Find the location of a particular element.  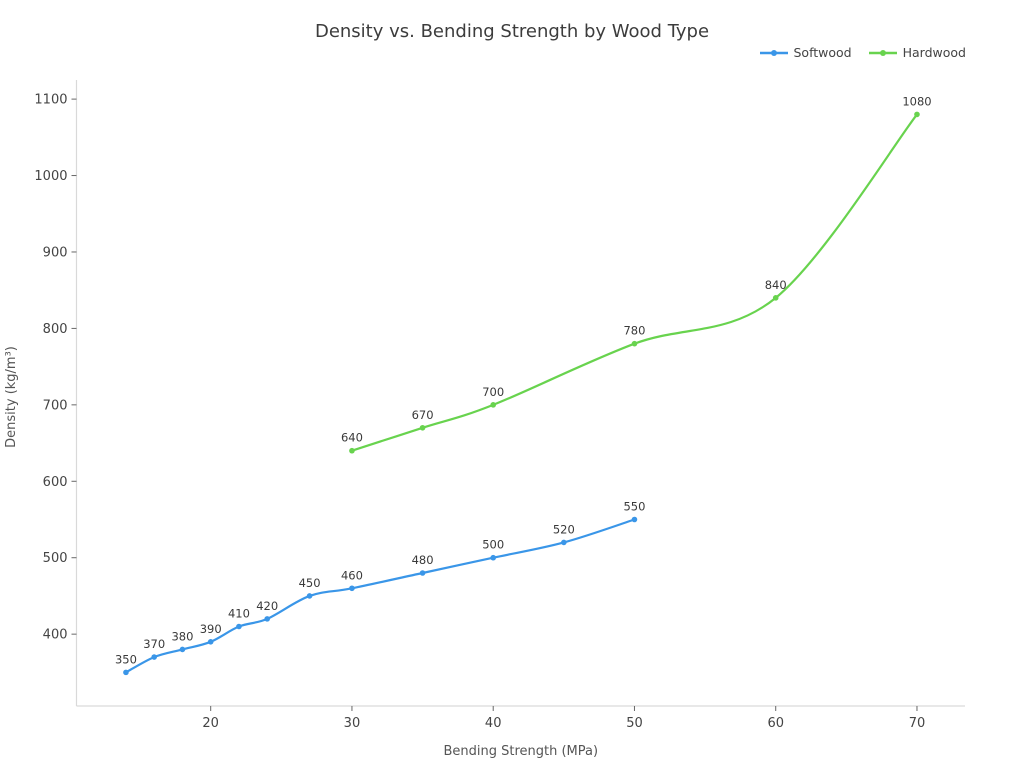

y-tick-label: 600 is located at coordinates (55, 482).